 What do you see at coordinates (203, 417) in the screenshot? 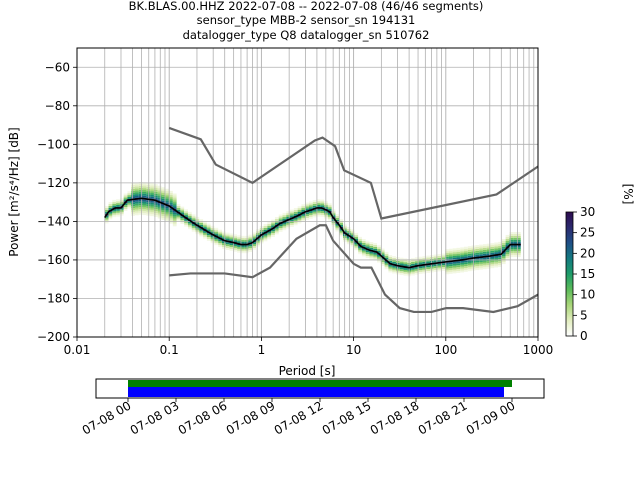
I see `timeline-tick-label: 07-08 06` at bounding box center [203, 417].